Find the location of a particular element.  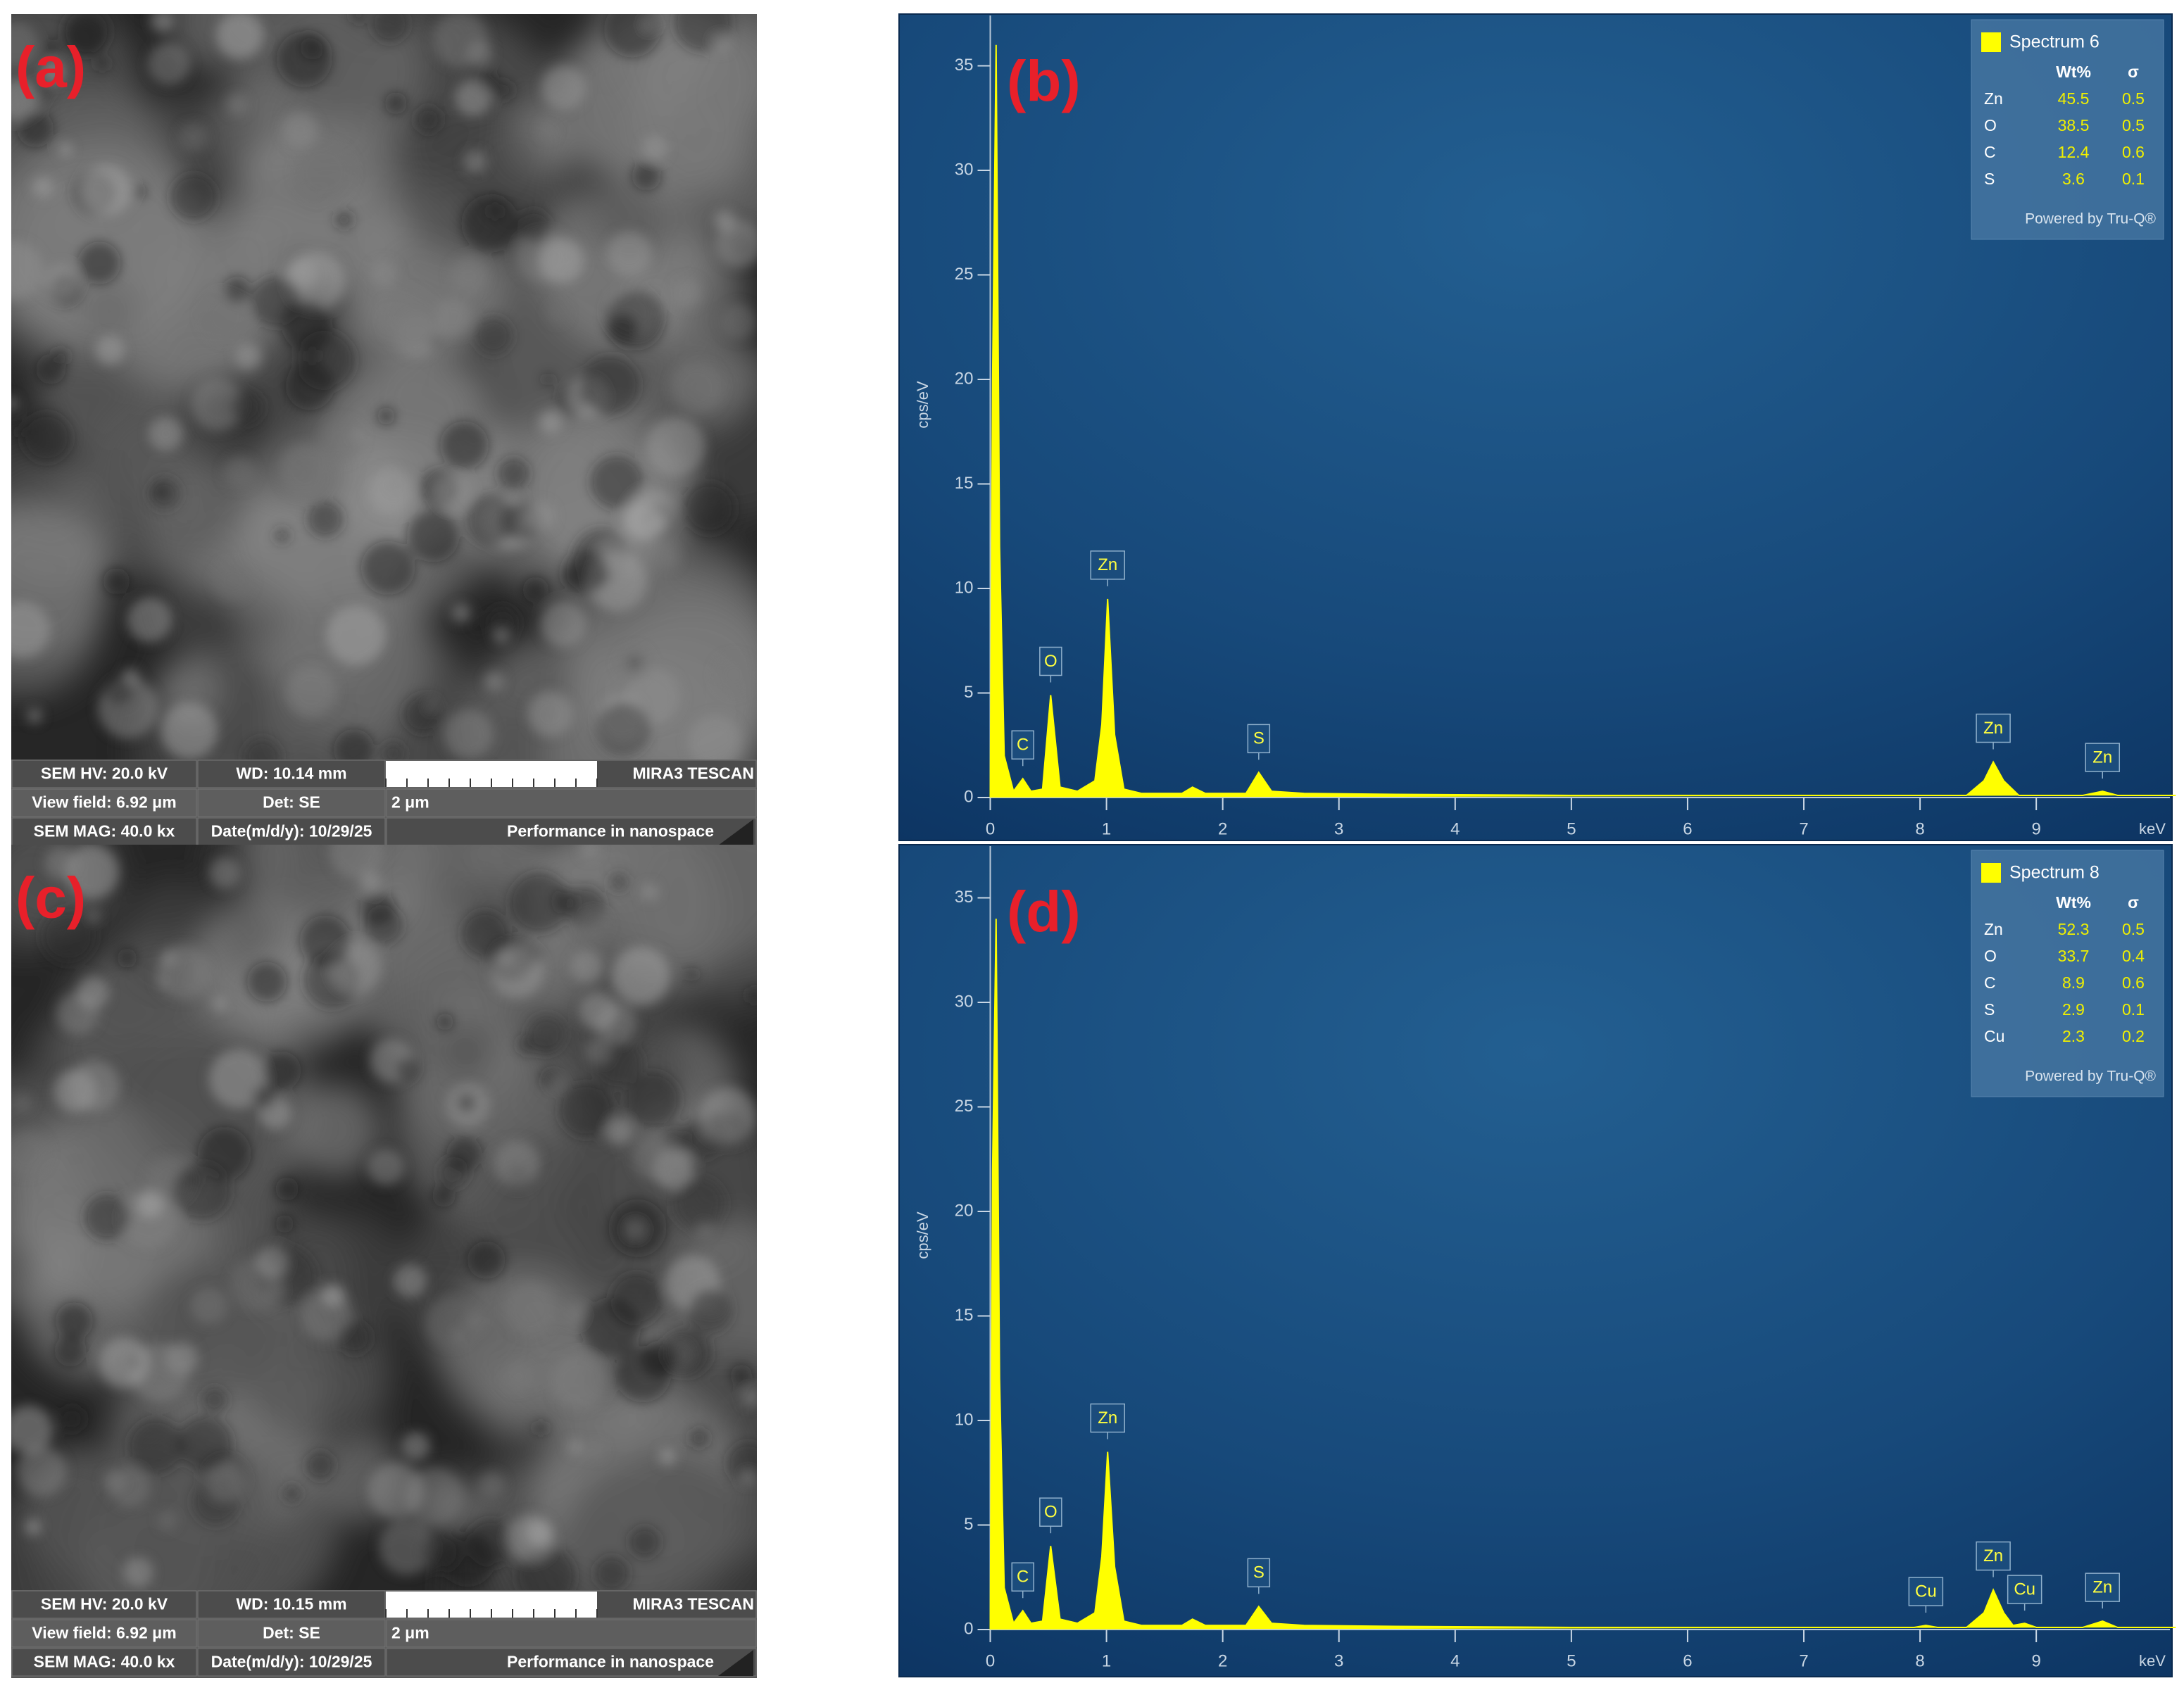

legend-element: Cu is located at coordinates (1994, 1036).